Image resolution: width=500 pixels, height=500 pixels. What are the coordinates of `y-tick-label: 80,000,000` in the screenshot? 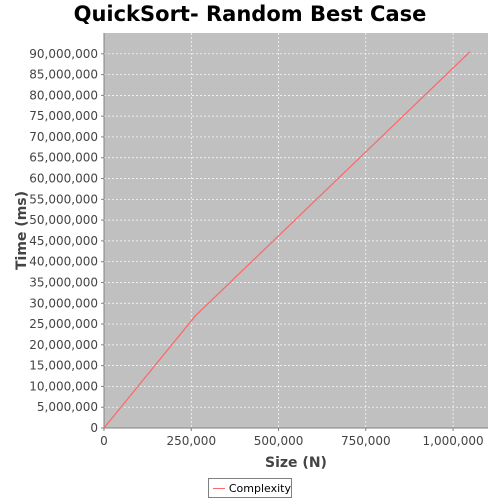 It's located at (63, 95).